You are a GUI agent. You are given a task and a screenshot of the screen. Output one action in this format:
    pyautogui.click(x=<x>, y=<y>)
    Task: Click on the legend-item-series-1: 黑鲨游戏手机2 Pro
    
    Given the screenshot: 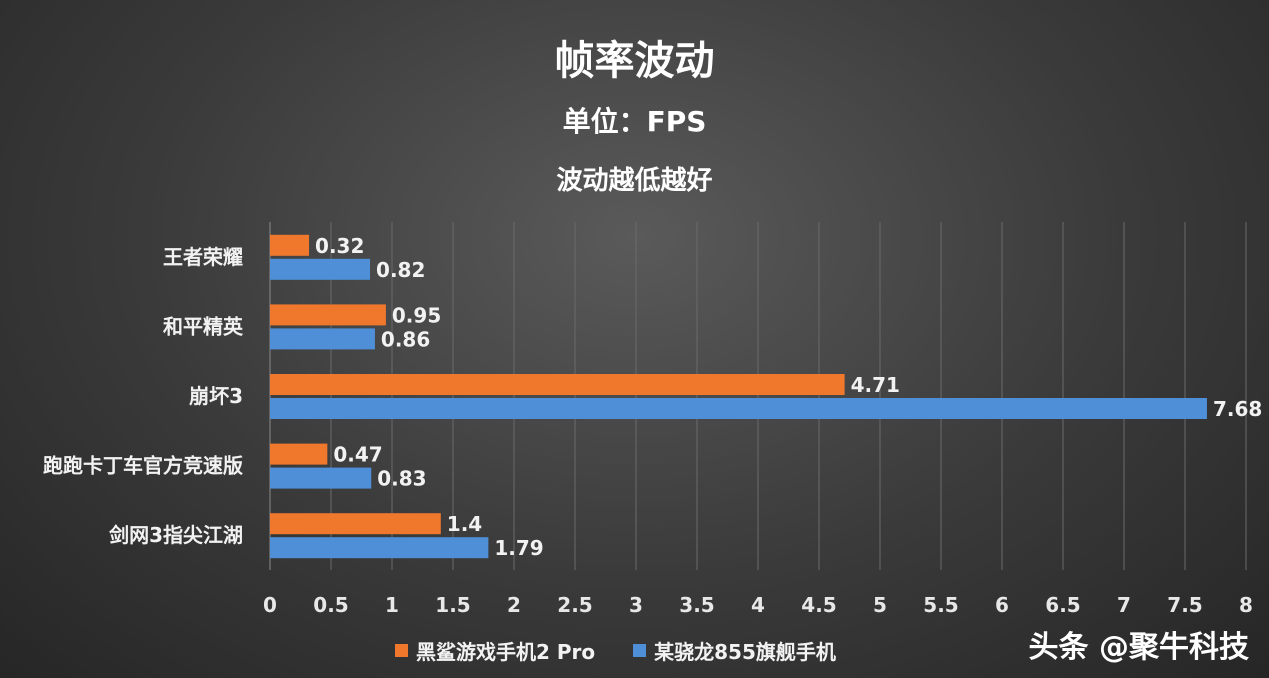 What is the action you would take?
    pyautogui.click(x=495, y=650)
    